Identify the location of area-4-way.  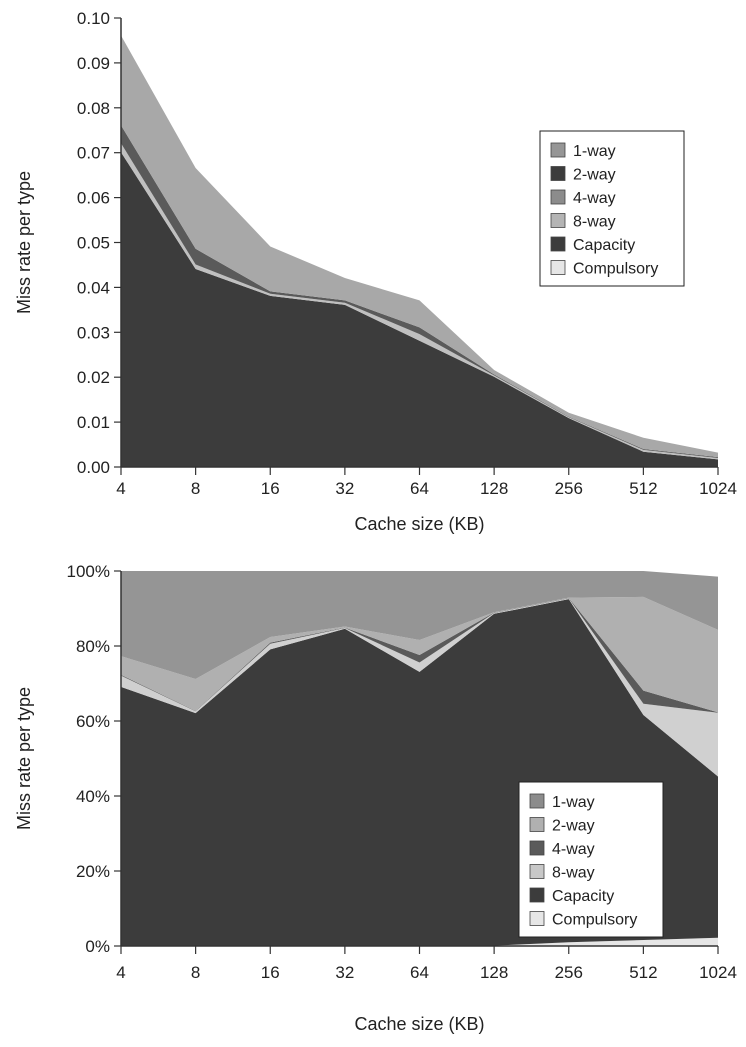
(419, 655).